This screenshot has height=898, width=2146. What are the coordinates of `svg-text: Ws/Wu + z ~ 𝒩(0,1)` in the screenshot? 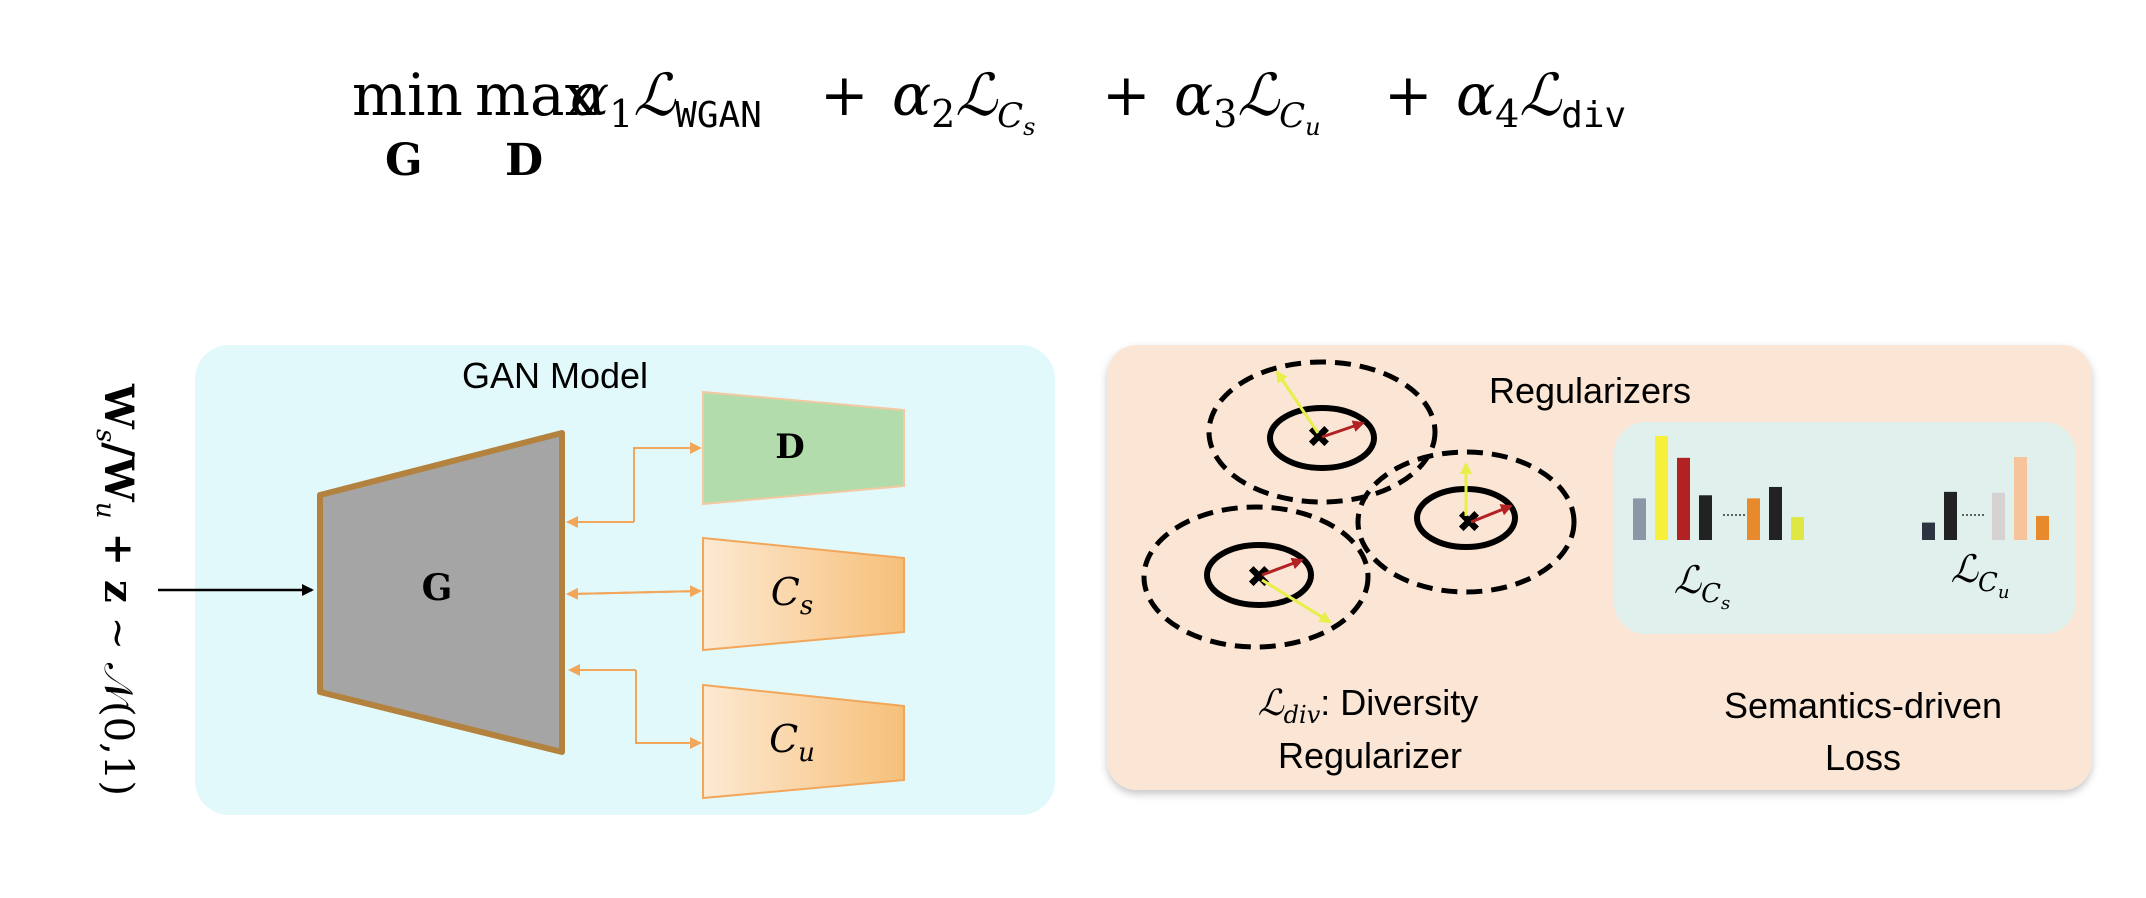 It's located at (116, 589).